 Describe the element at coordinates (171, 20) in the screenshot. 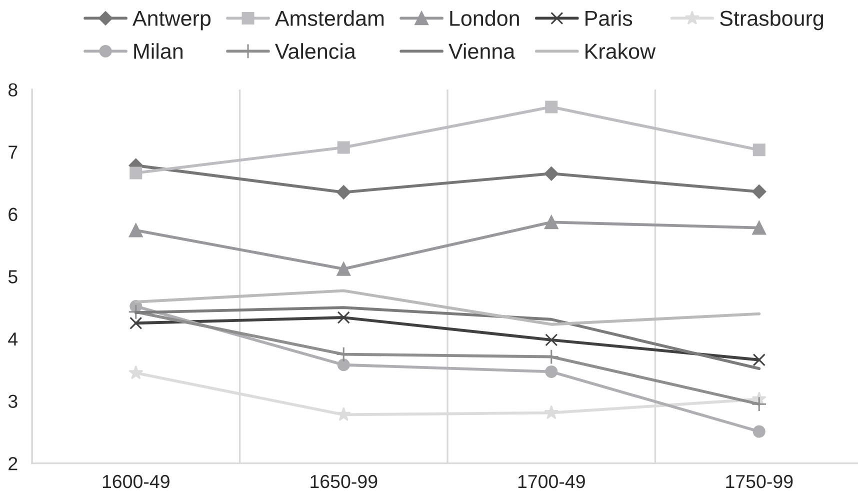

I see `legend-label: Antwerp` at that location.